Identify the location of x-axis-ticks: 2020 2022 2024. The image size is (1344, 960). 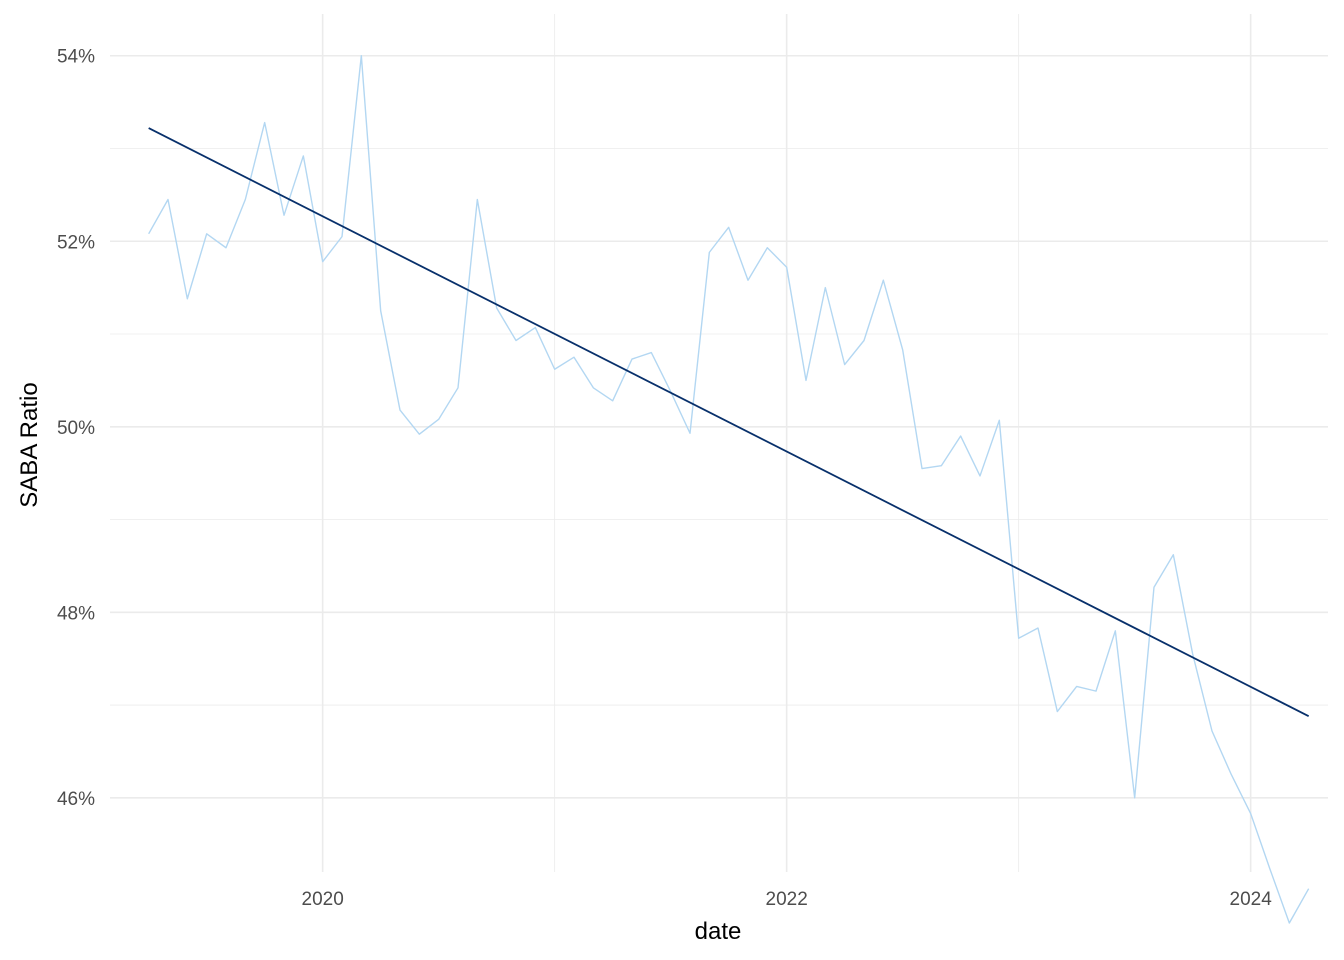
(787, 899).